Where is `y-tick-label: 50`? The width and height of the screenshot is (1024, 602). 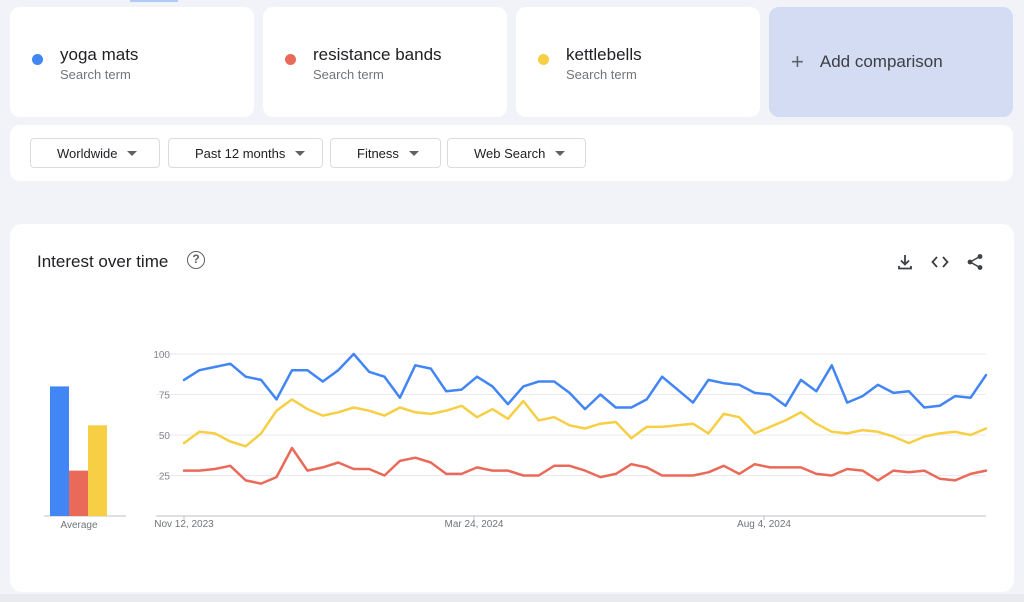
y-tick-label: 50 is located at coordinates (165, 436).